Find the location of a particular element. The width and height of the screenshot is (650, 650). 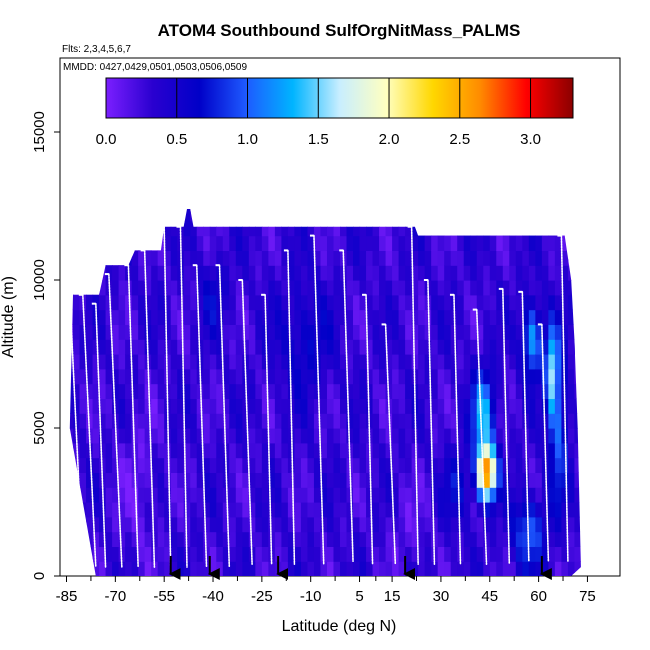

y-tick-label: 10000 is located at coordinates (39, 280).